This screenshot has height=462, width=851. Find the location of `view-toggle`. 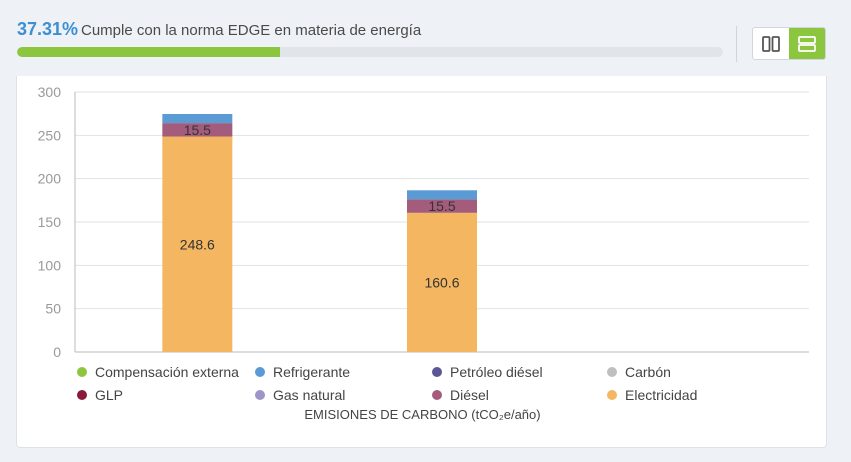

view-toggle is located at coordinates (789, 43).